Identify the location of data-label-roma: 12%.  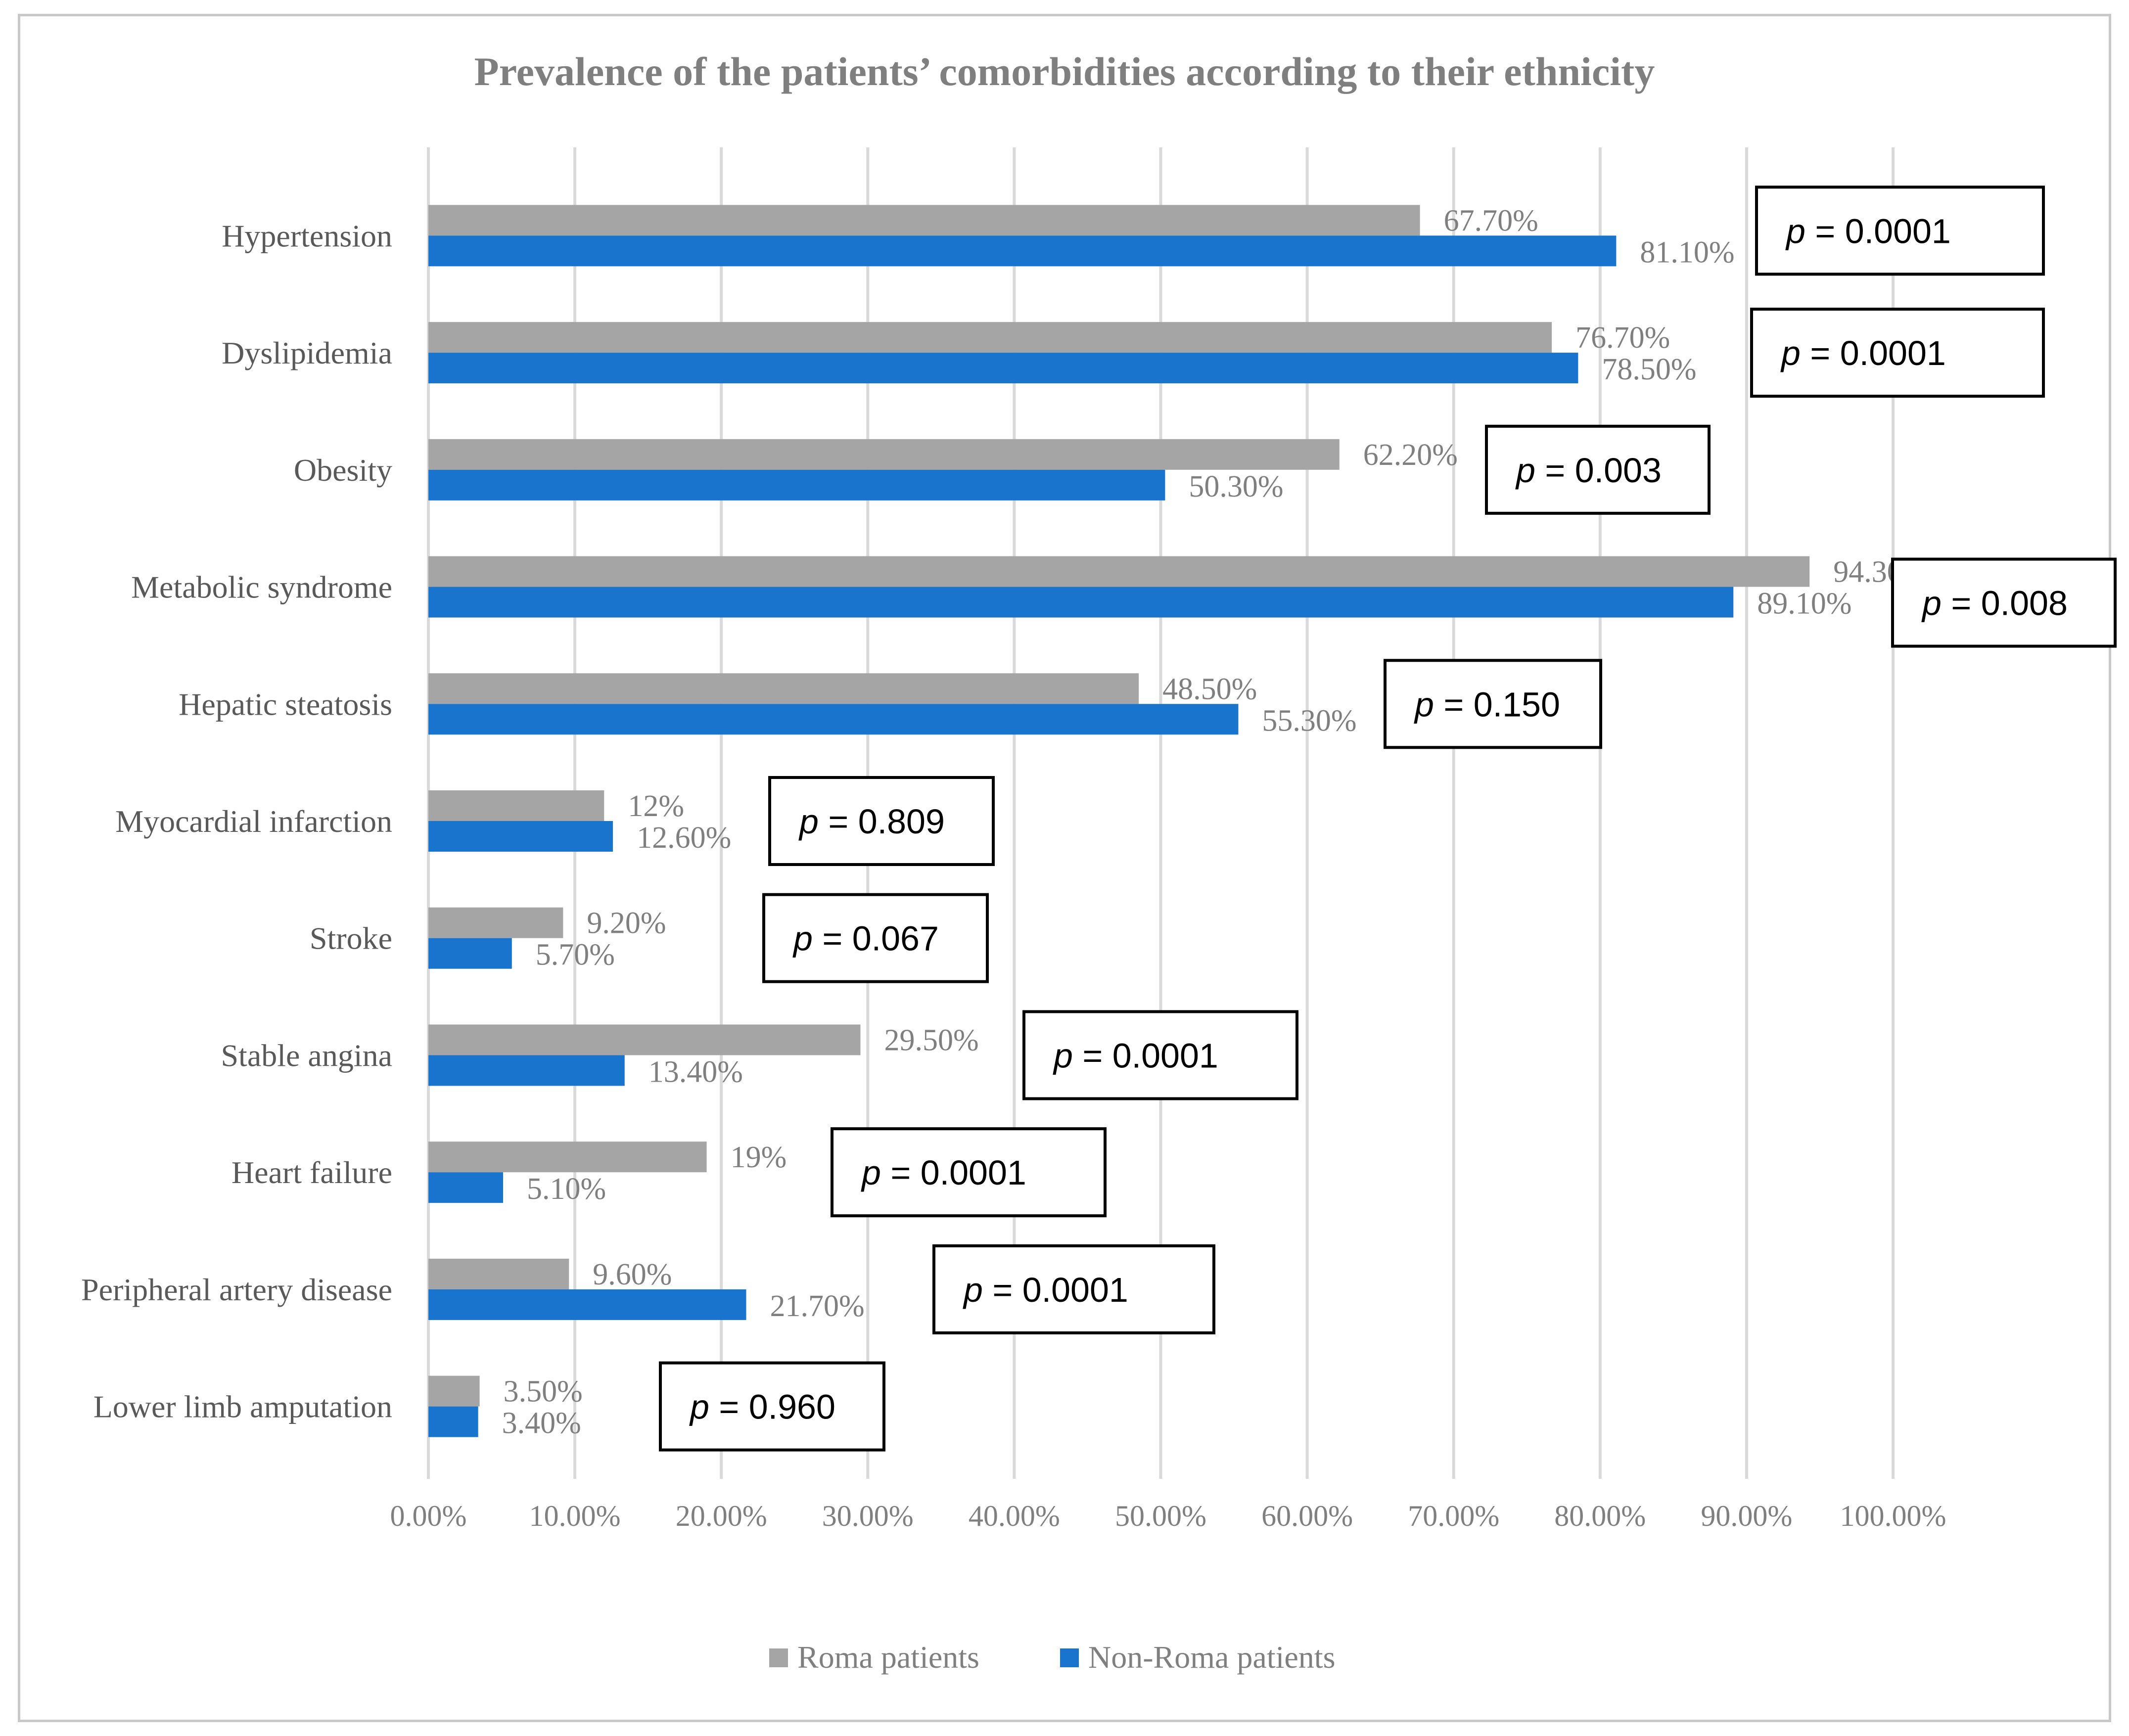
(656, 806).